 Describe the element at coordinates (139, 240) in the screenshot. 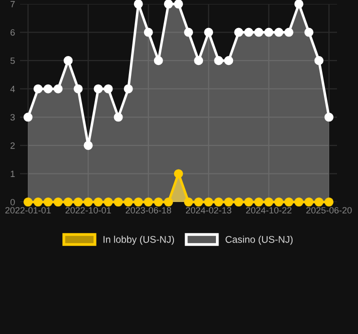

I see `legend-label: In lobby (US-NJ)` at that location.